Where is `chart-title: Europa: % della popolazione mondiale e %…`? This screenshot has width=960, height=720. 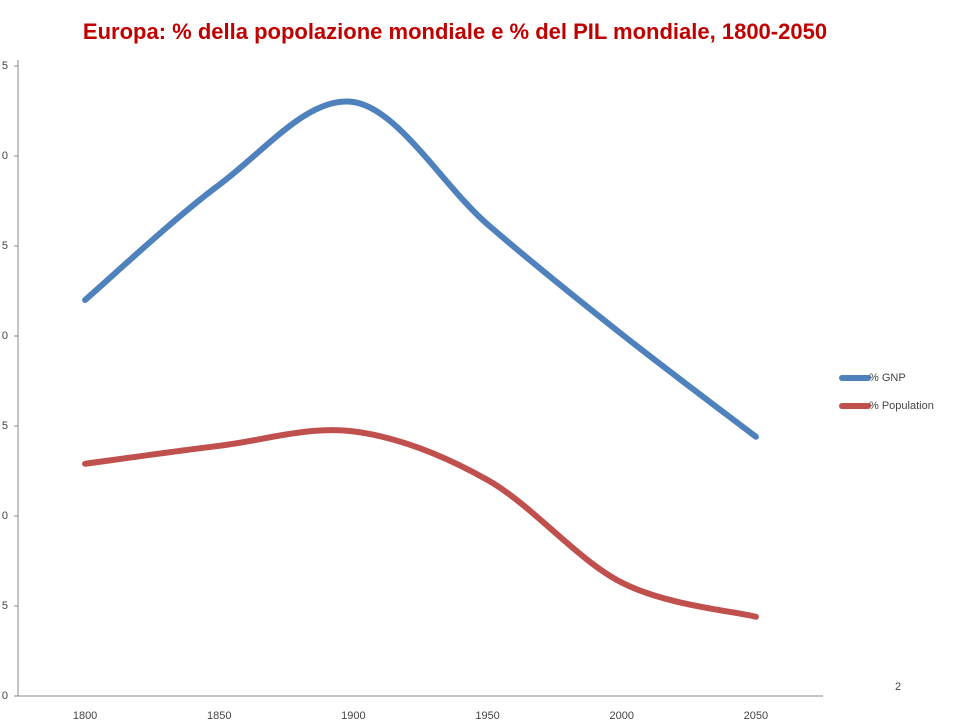
chart-title: Europa: % della popolazione mondiale e %… is located at coordinates (455, 31).